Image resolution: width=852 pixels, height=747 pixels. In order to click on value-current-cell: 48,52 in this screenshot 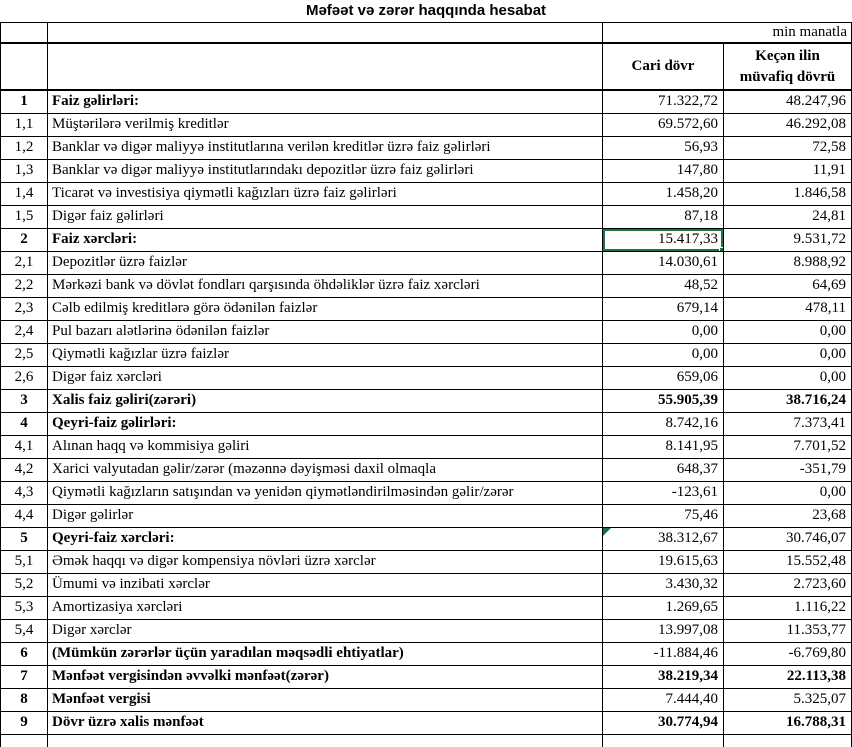, I will do `click(663, 286)`.